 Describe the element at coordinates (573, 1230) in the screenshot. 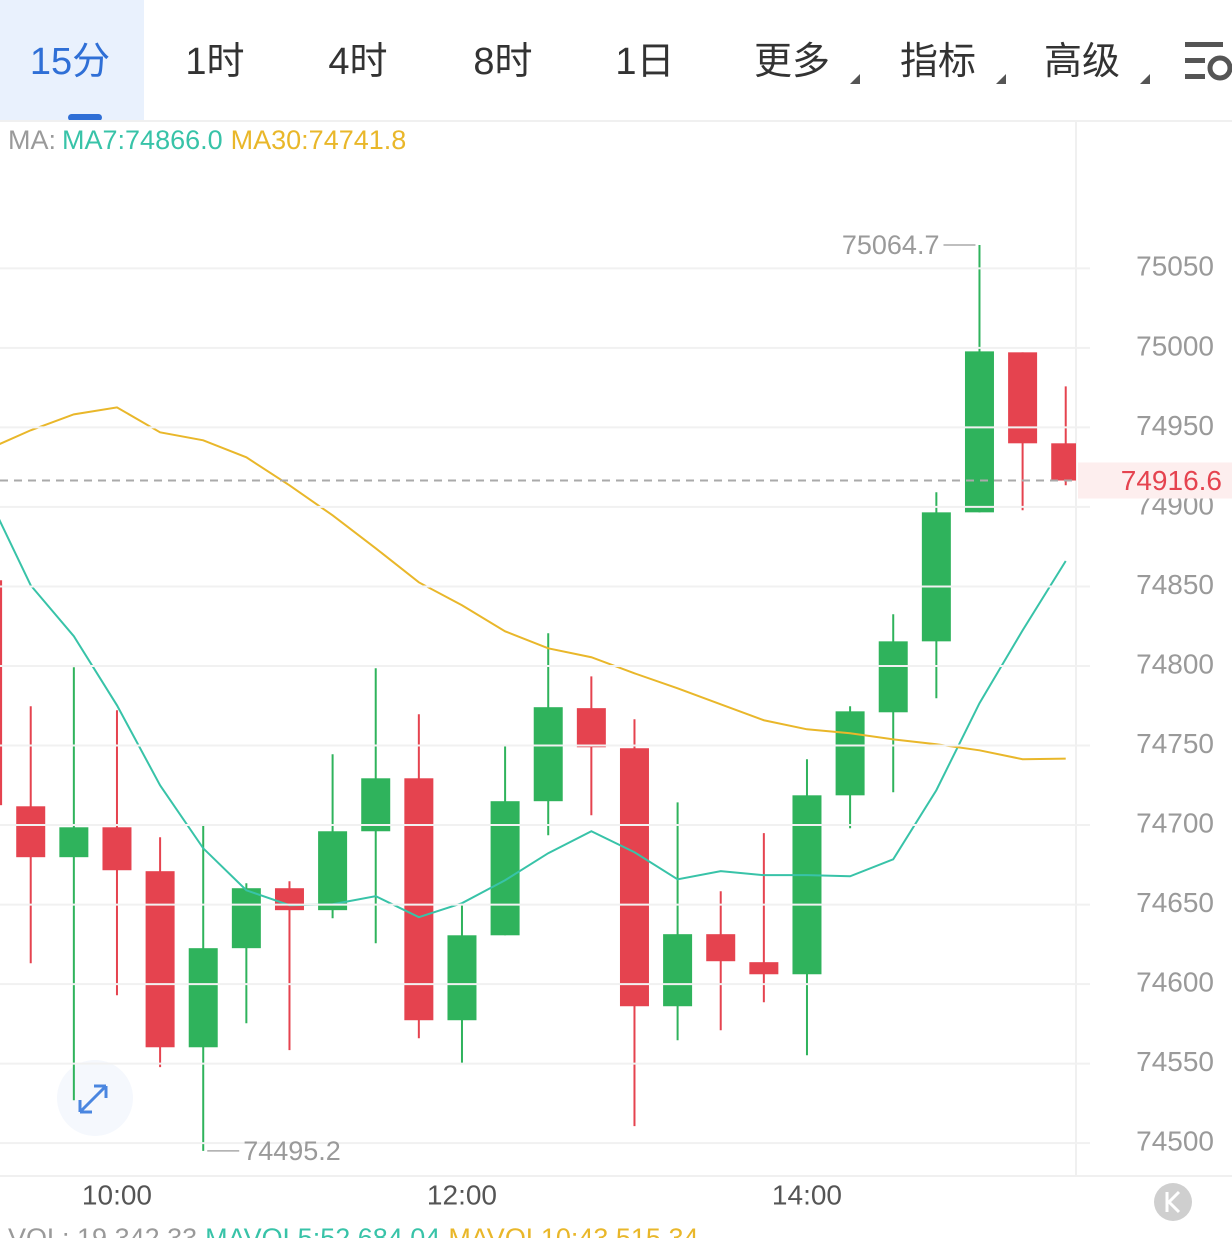

I see `volume-legend: MAVOL10:43,515.34` at that location.